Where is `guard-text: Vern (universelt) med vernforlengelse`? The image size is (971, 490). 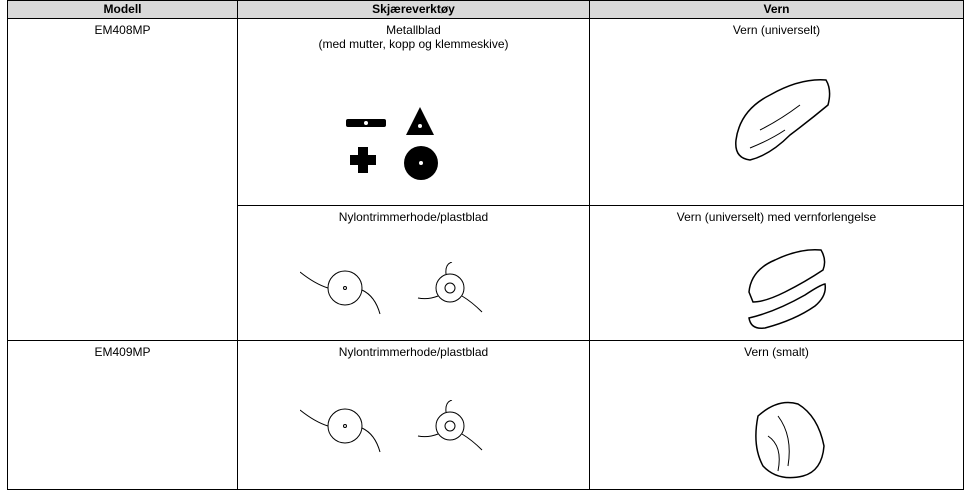 guard-text: Vern (universelt) med vernforlengelse is located at coordinates (776, 217).